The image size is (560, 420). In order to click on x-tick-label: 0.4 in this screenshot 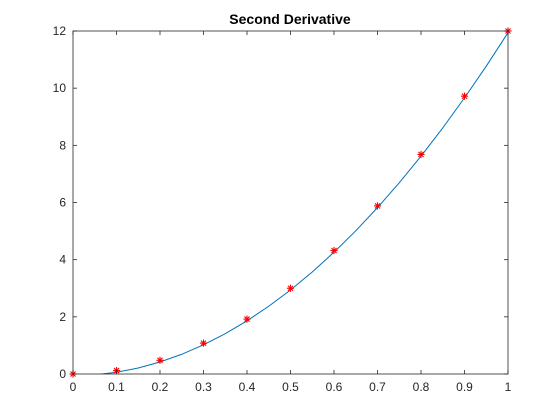, I will do `click(247, 387)`.